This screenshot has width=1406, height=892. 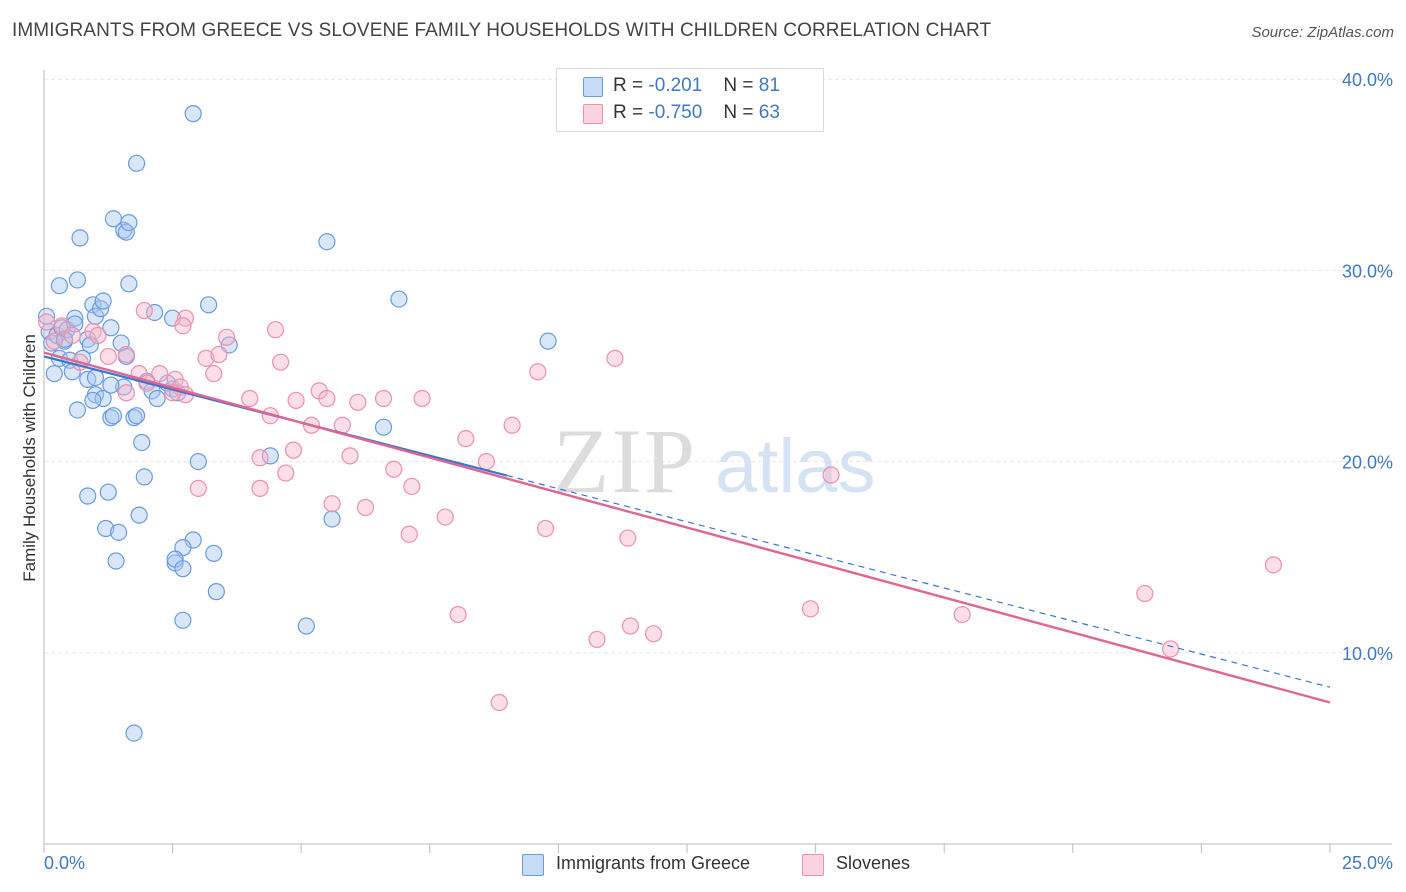 What do you see at coordinates (690, 100) in the screenshot?
I see `legend-stats: R = -0.201 N = 81 R = -0.750 N = 63` at bounding box center [690, 100].